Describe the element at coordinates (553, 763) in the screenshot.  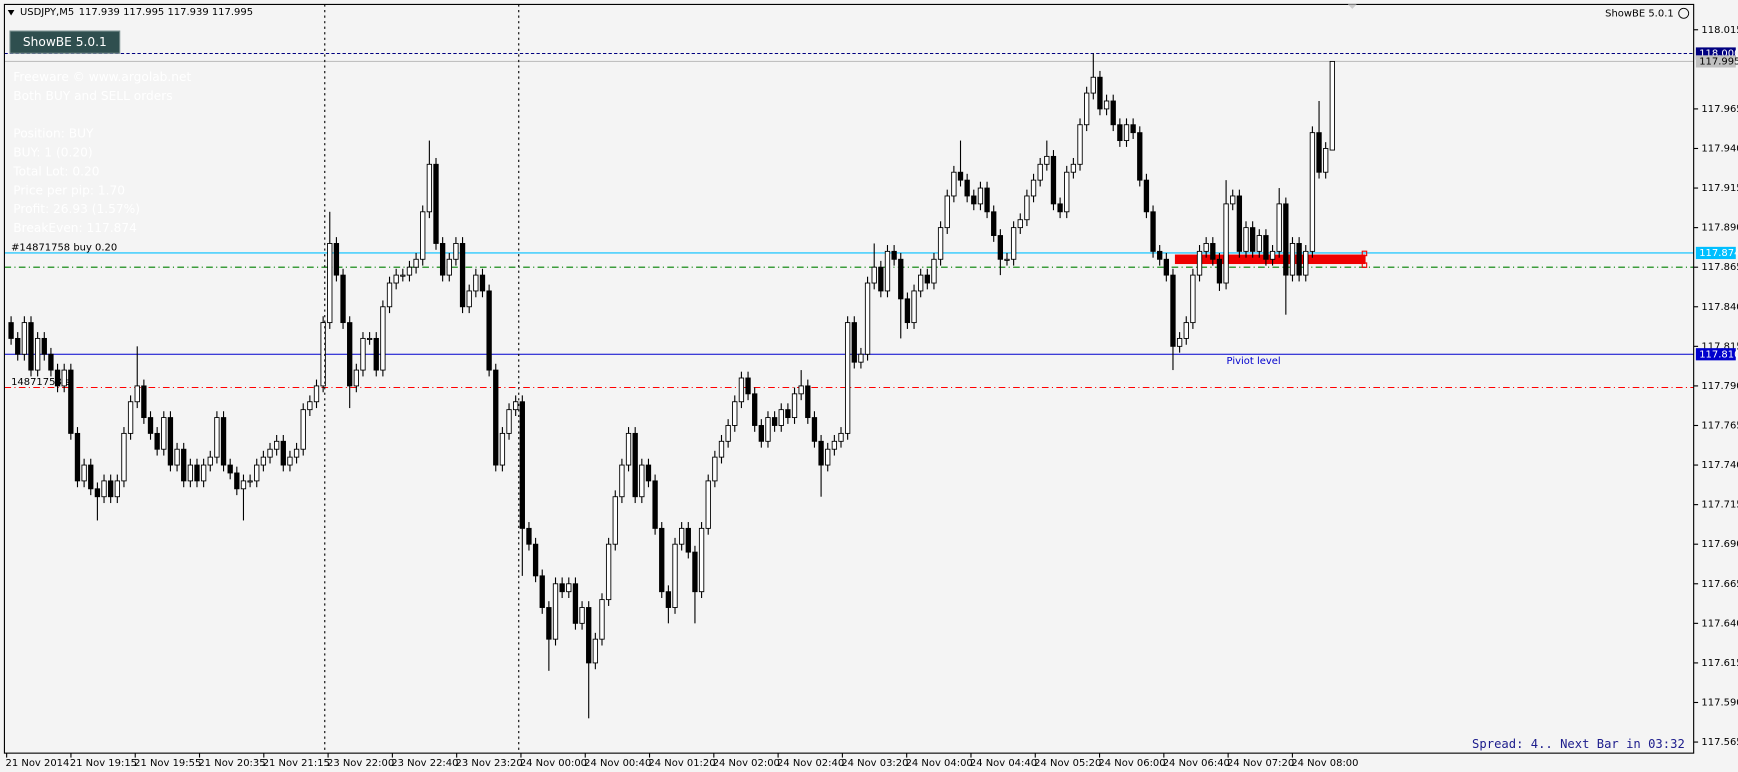
I see `x-tick-label: 24 Nov 00:00` at that location.